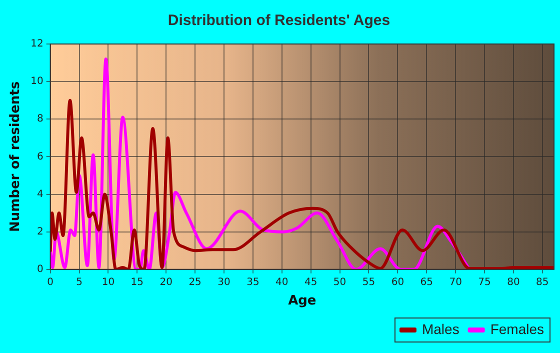 The height and width of the screenshot is (353, 560). Describe the element at coordinates (195, 282) in the screenshot. I see `x-tick-label: 25` at that location.